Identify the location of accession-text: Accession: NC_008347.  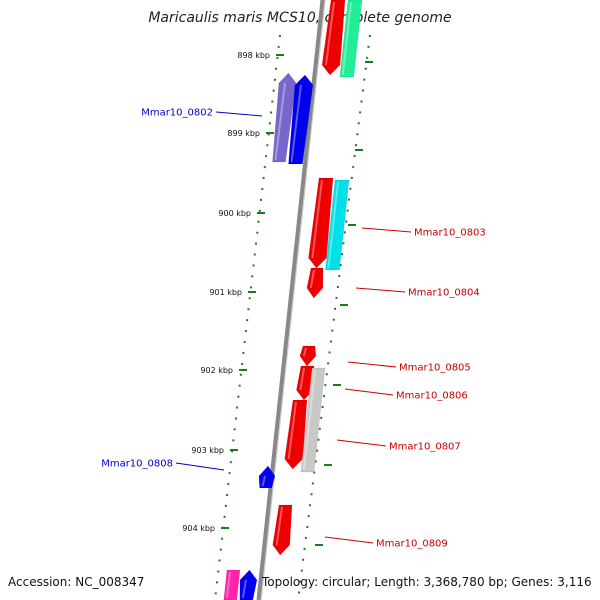
(76, 582).